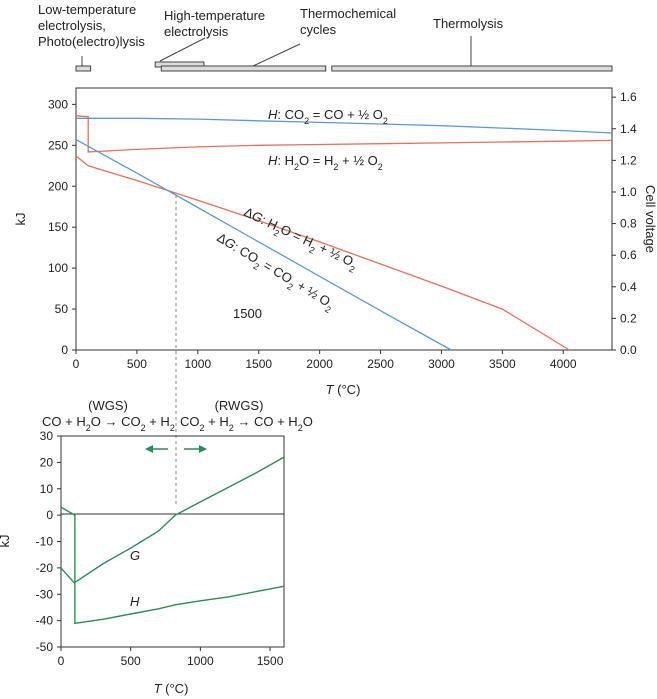  Describe the element at coordinates (319, 364) in the screenshot. I see `top-x-tick-label: 2000` at that location.